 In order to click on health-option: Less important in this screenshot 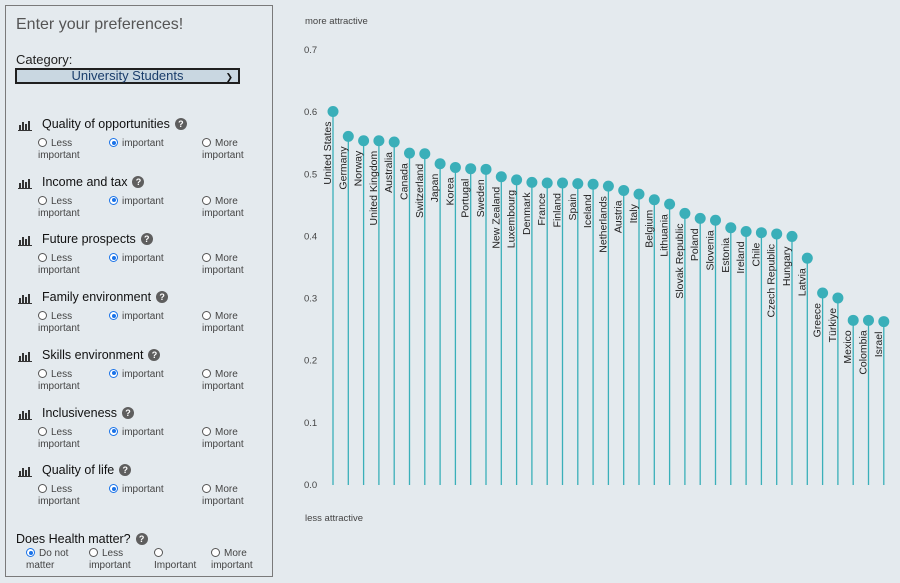, I will do `click(115, 560)`.